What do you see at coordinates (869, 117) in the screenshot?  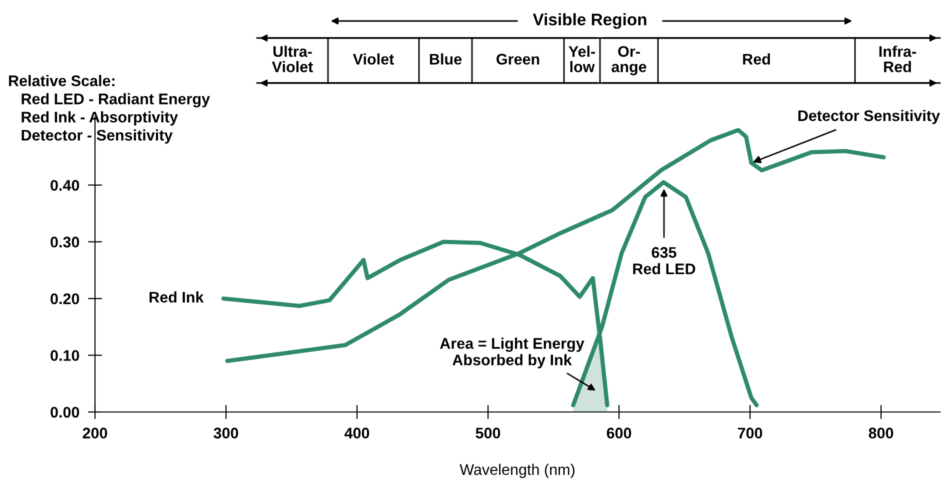 I see `annotation: Detector Sensitivity` at bounding box center [869, 117].